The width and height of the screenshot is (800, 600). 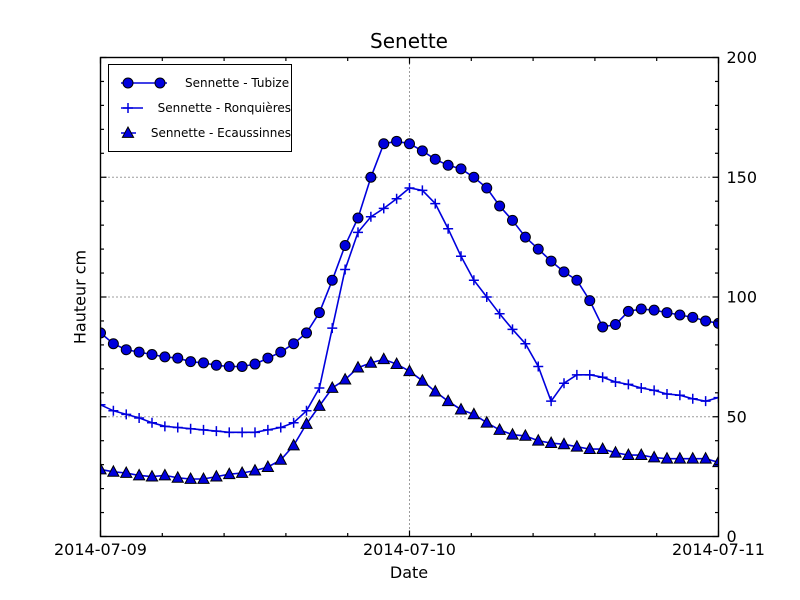 I want to click on y-tick-label: 150, so click(x=742, y=177).